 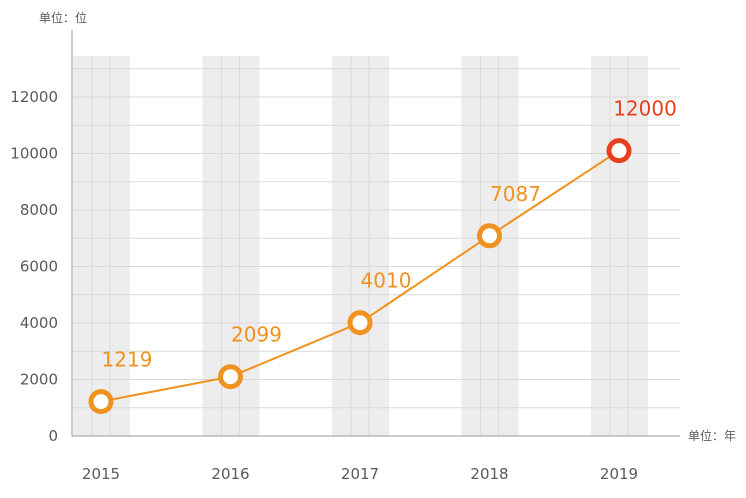 I want to click on x-tick-labels: 2015 2016 2017 2018 2019, so click(x=360, y=474).